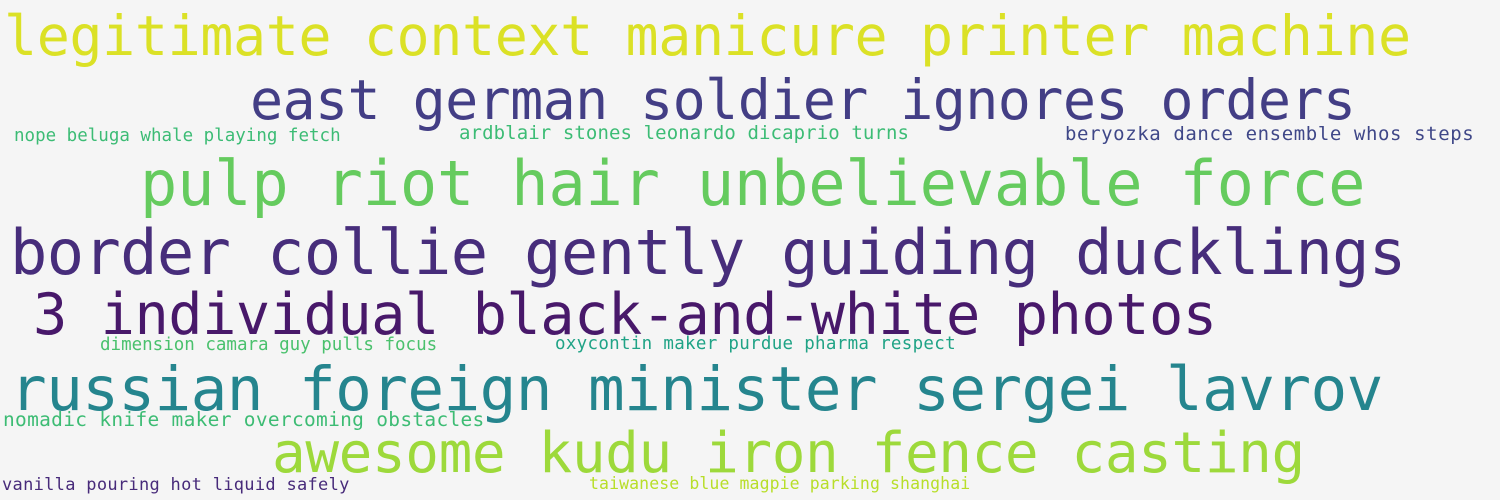 The image size is (1500, 500). I want to click on cloud-phrase: taiwanese blue magpie parking shanghai, so click(780, 483).